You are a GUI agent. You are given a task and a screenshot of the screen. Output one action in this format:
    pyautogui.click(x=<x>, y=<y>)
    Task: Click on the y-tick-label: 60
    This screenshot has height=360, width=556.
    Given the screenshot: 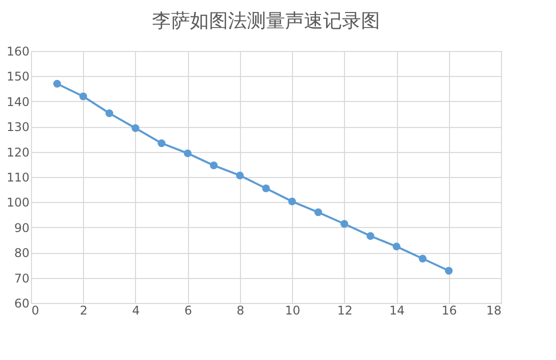 What is the action you would take?
    pyautogui.click(x=22, y=303)
    